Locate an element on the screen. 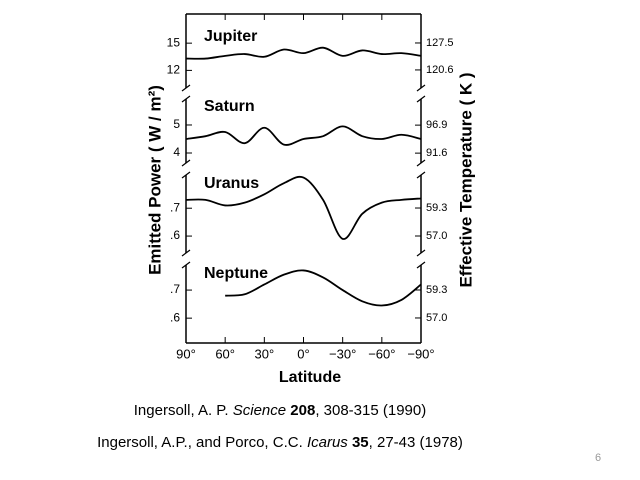  journal: Science is located at coordinates (259, 410).